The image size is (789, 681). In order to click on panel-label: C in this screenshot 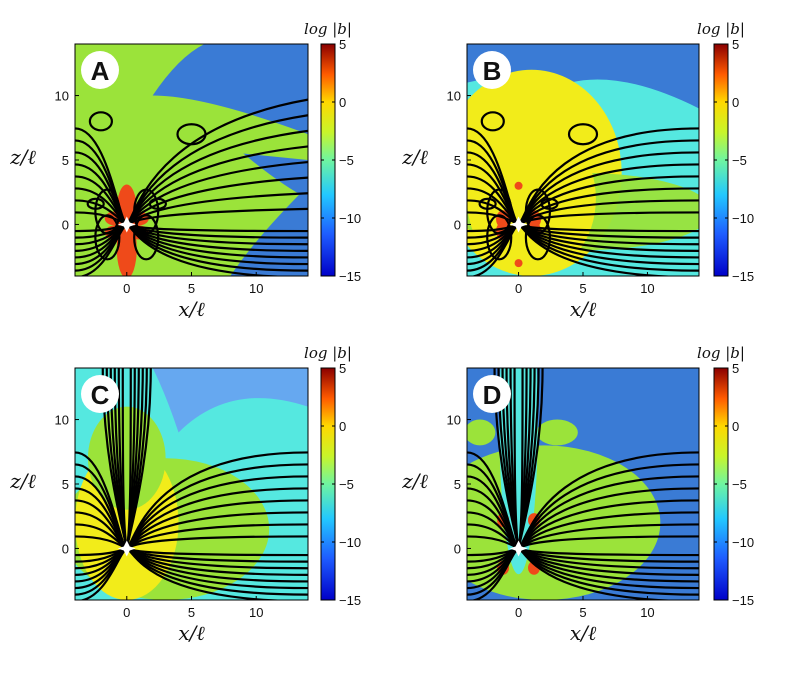, I will do `click(100, 395)`.